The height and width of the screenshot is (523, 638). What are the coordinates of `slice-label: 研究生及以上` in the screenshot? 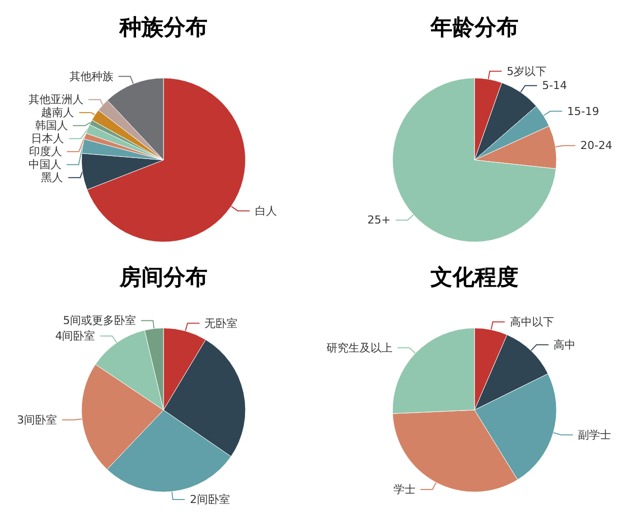 It's located at (359, 347).